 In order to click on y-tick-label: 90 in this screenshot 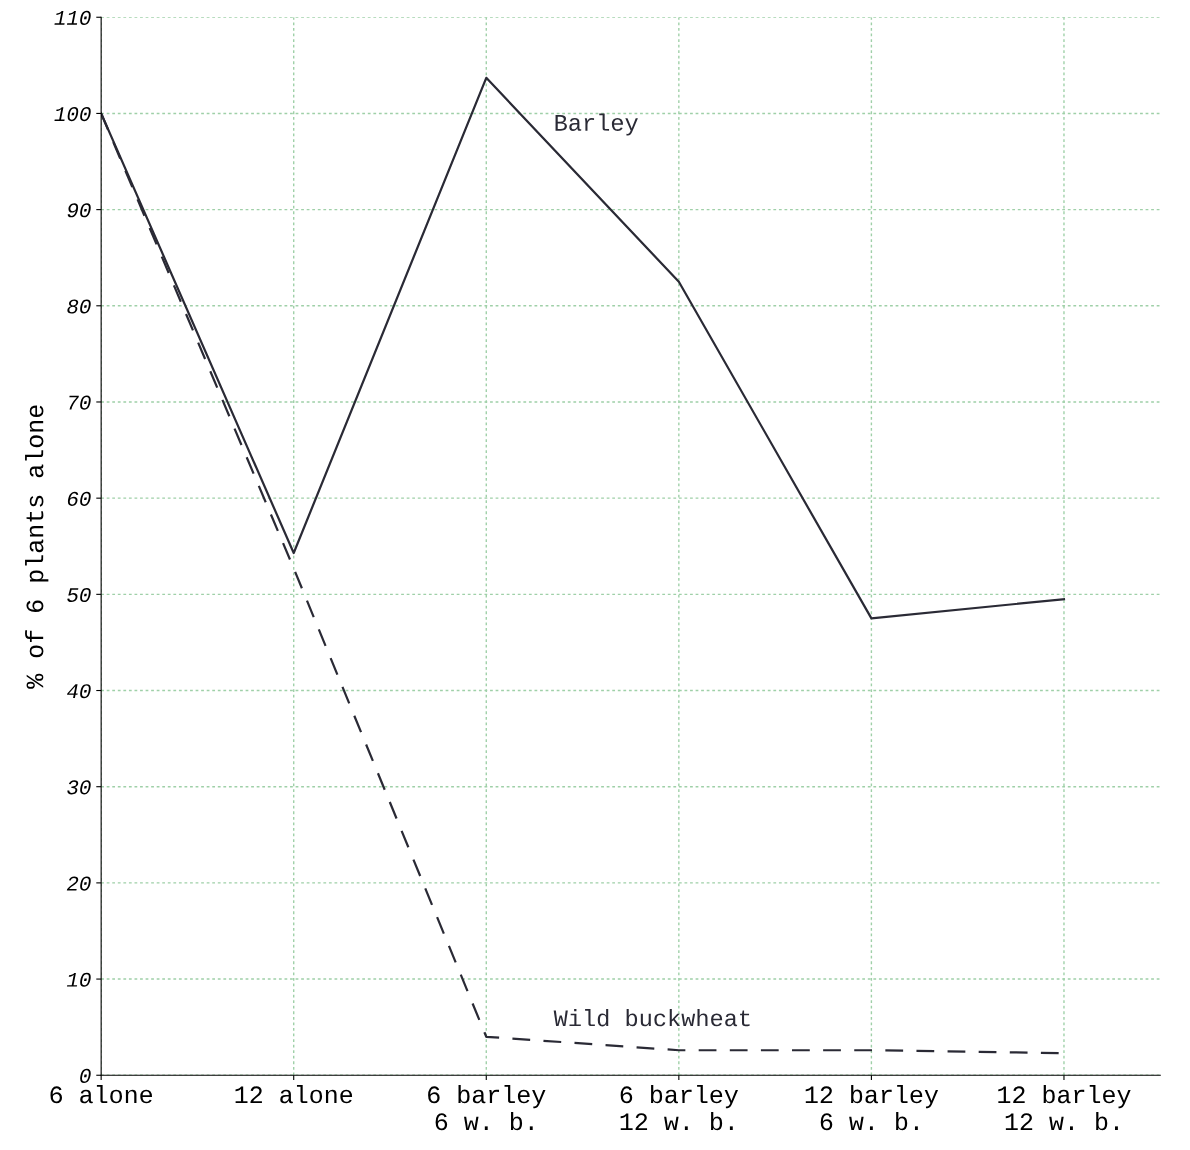, I will do `click(79, 210)`.